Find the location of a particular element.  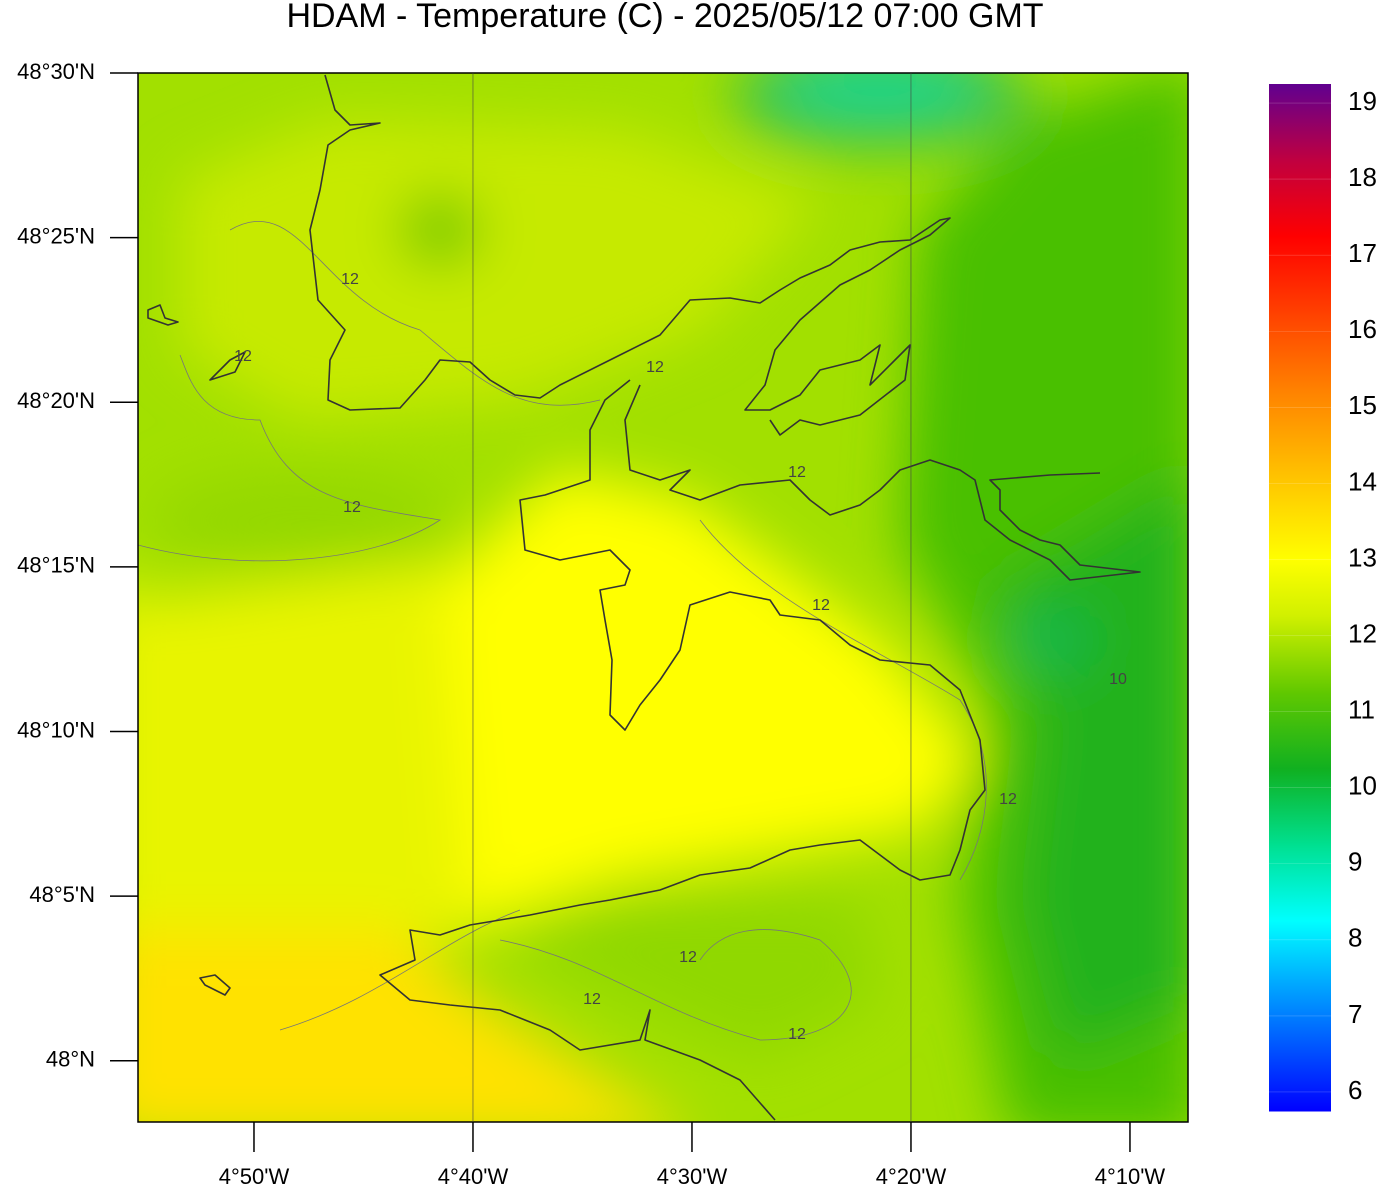

colorbar-label: 6 is located at coordinates (1355, 1090).